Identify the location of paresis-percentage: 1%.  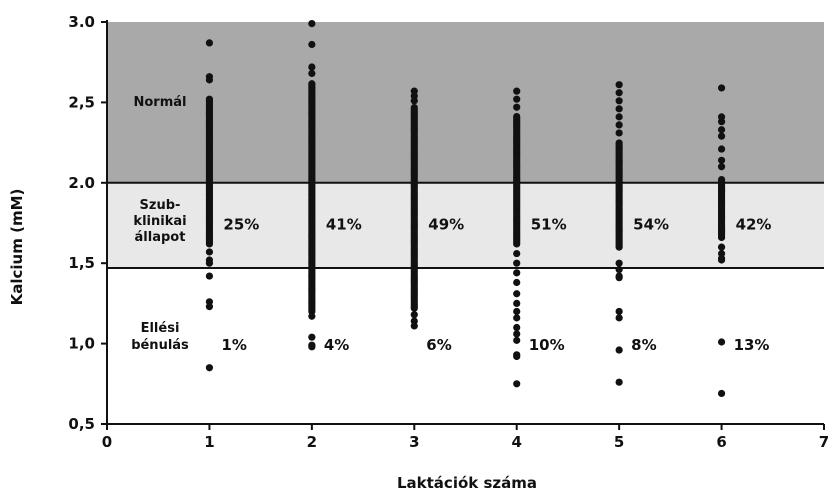
(233, 345).